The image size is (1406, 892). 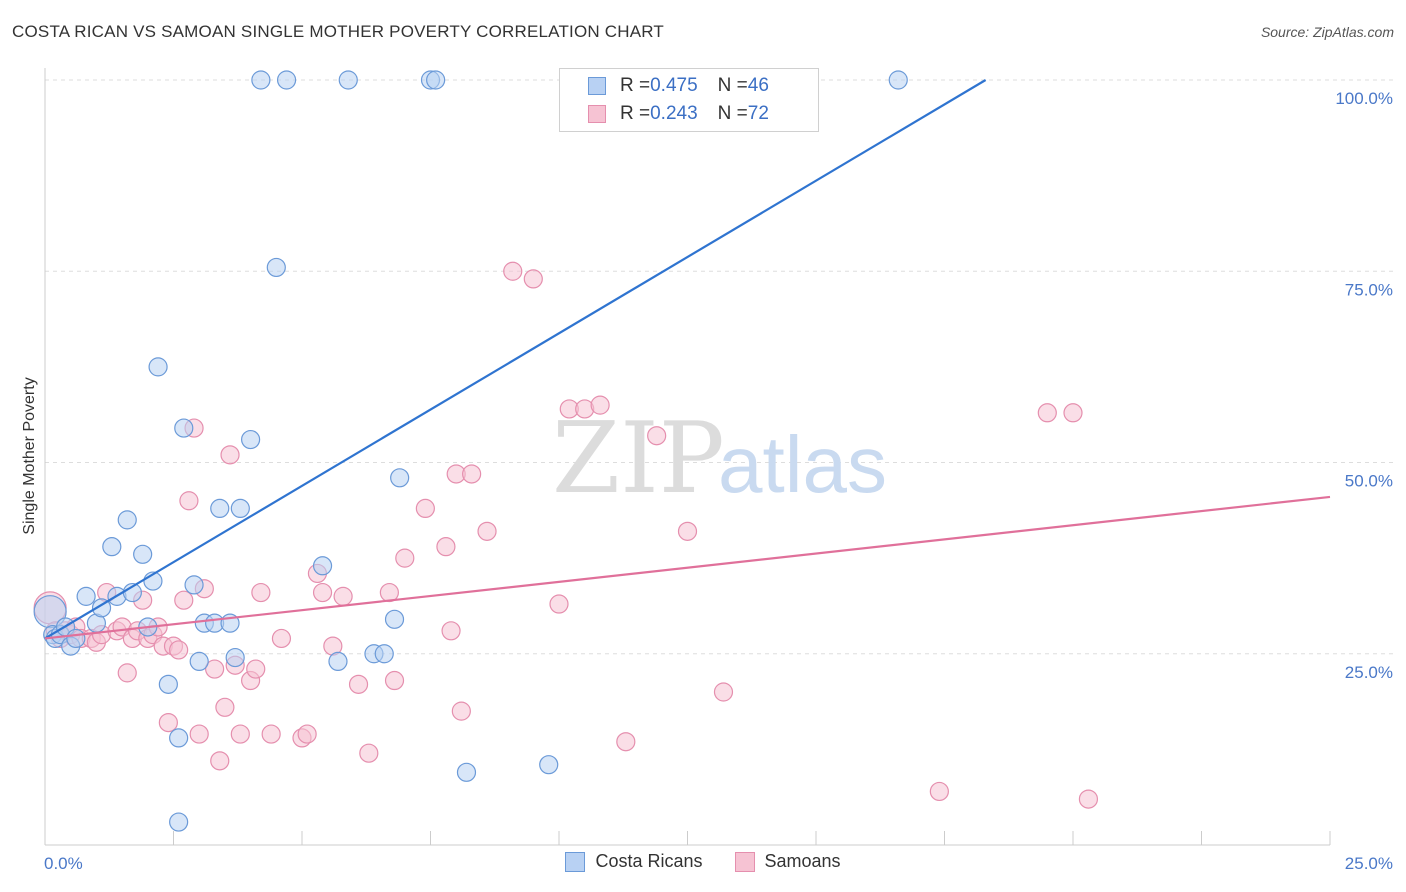 What do you see at coordinates (1369, 481) in the screenshot?
I see `y-tick-label: 50.0%` at bounding box center [1369, 481].